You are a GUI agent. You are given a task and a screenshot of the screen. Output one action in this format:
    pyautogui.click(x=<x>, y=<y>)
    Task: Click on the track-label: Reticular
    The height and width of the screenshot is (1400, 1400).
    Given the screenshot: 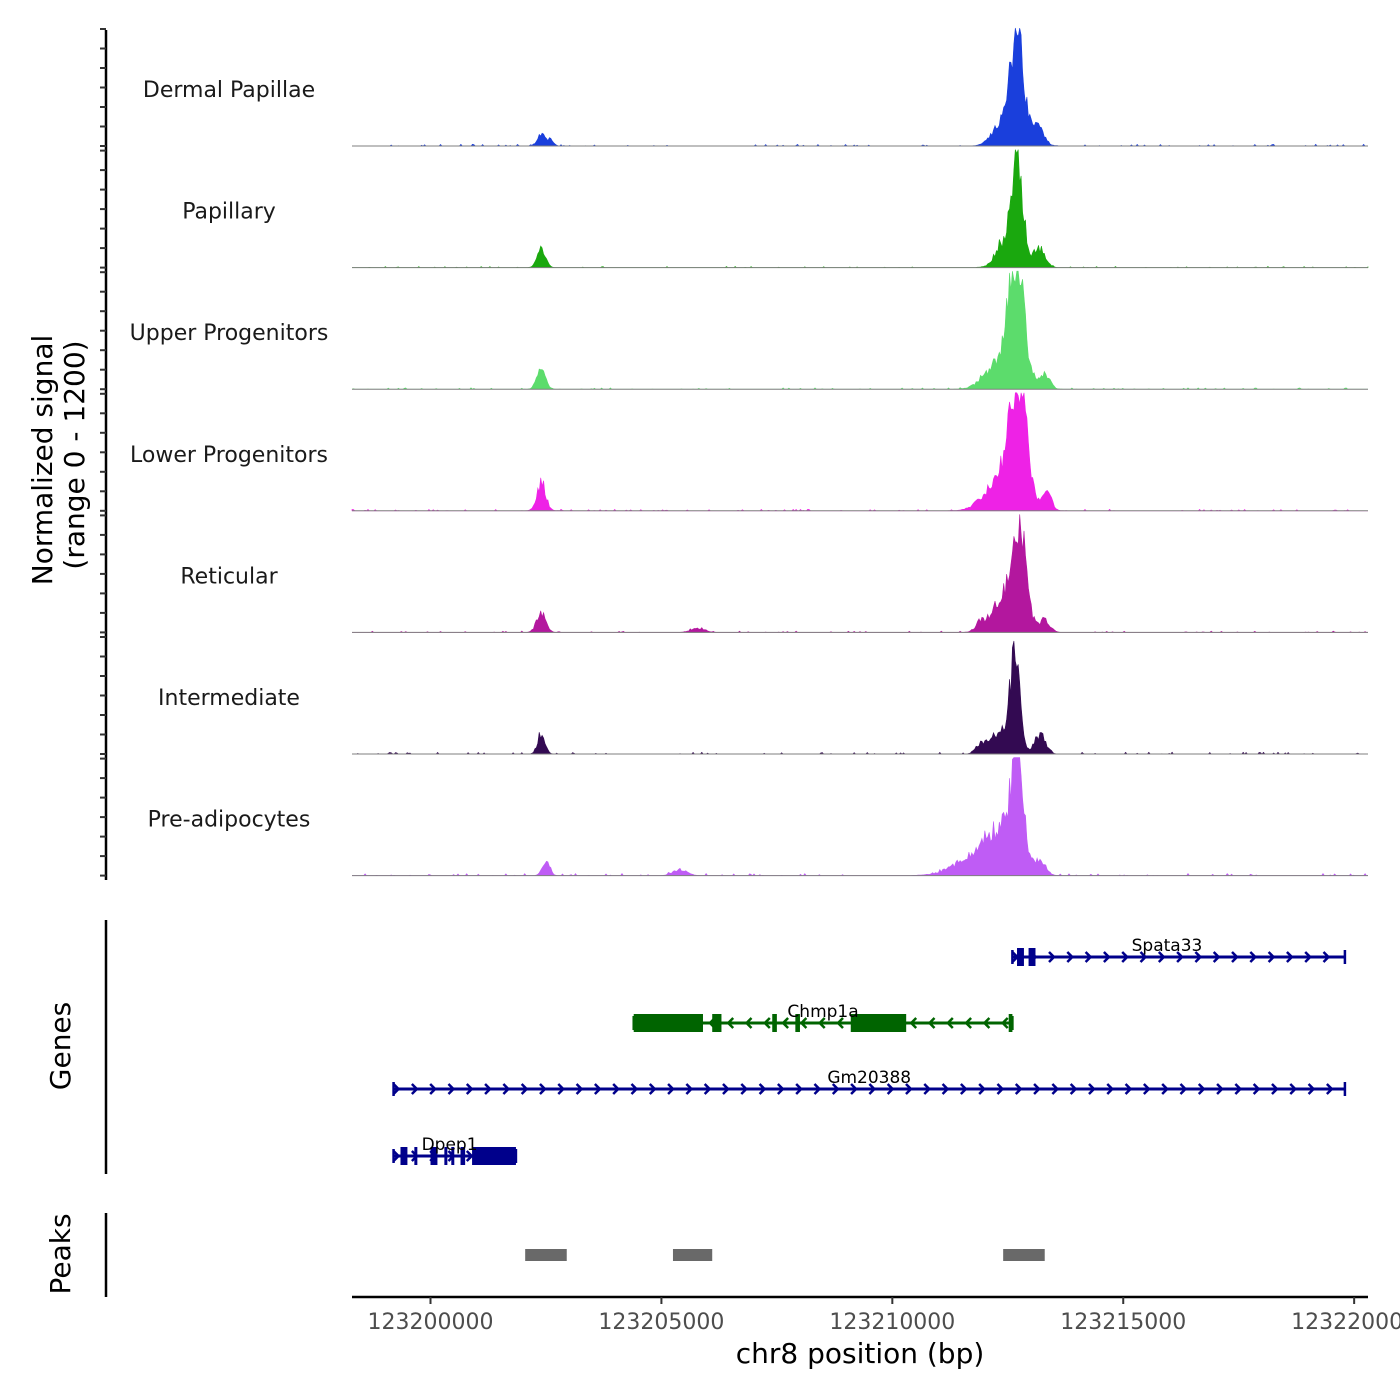 What is the action you would take?
    pyautogui.click(x=229, y=576)
    